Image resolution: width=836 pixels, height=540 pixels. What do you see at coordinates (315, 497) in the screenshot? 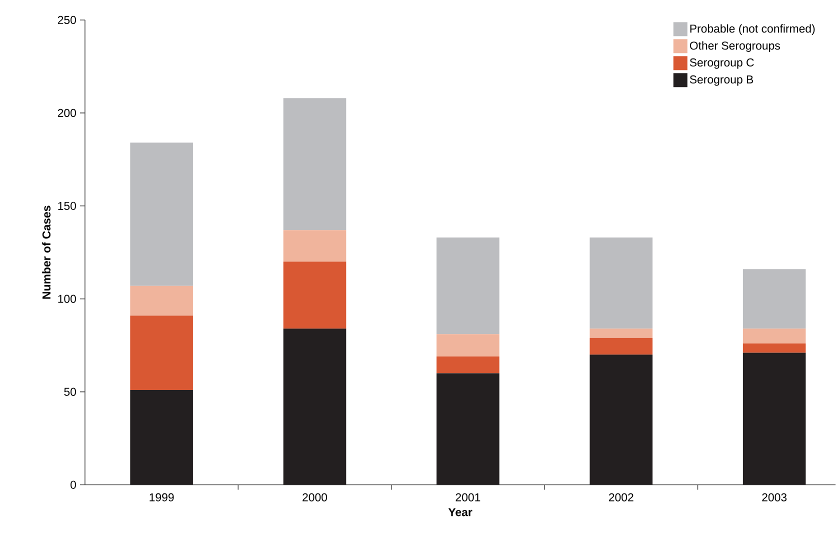
I see `x-tick-label: 2000` at bounding box center [315, 497].